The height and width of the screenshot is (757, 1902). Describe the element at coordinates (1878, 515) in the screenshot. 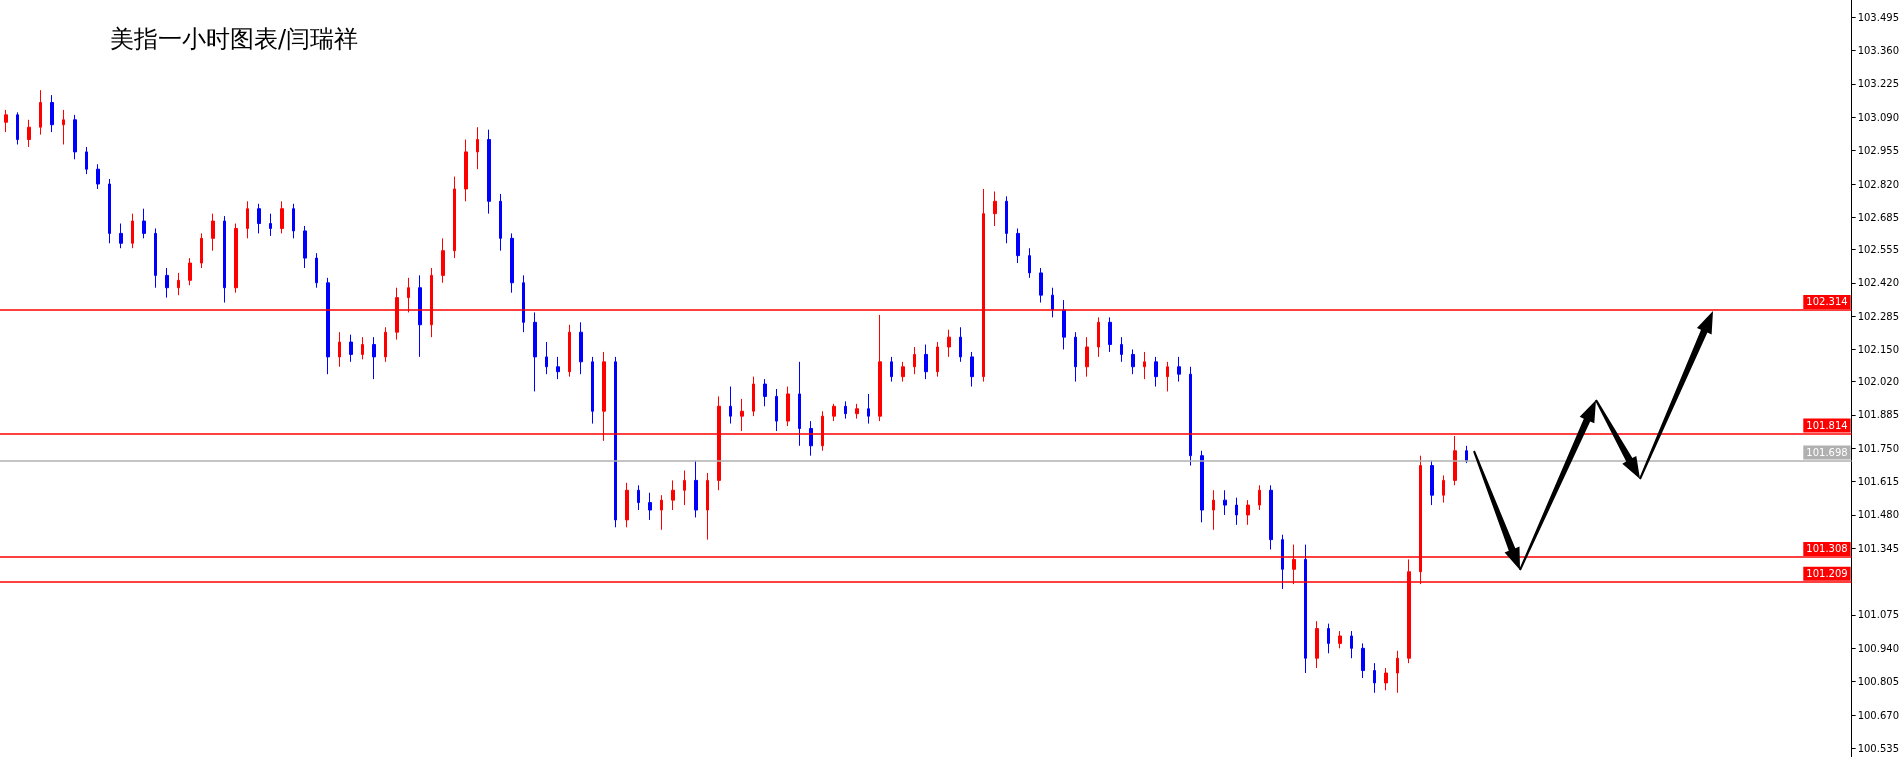

I see `y-tick-label: 101.480` at that location.